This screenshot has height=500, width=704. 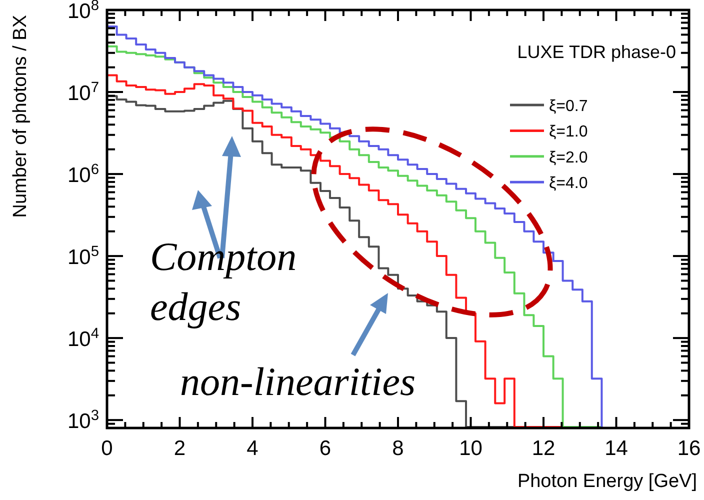 I want to click on x-tick-label: 0, so click(x=107, y=448).